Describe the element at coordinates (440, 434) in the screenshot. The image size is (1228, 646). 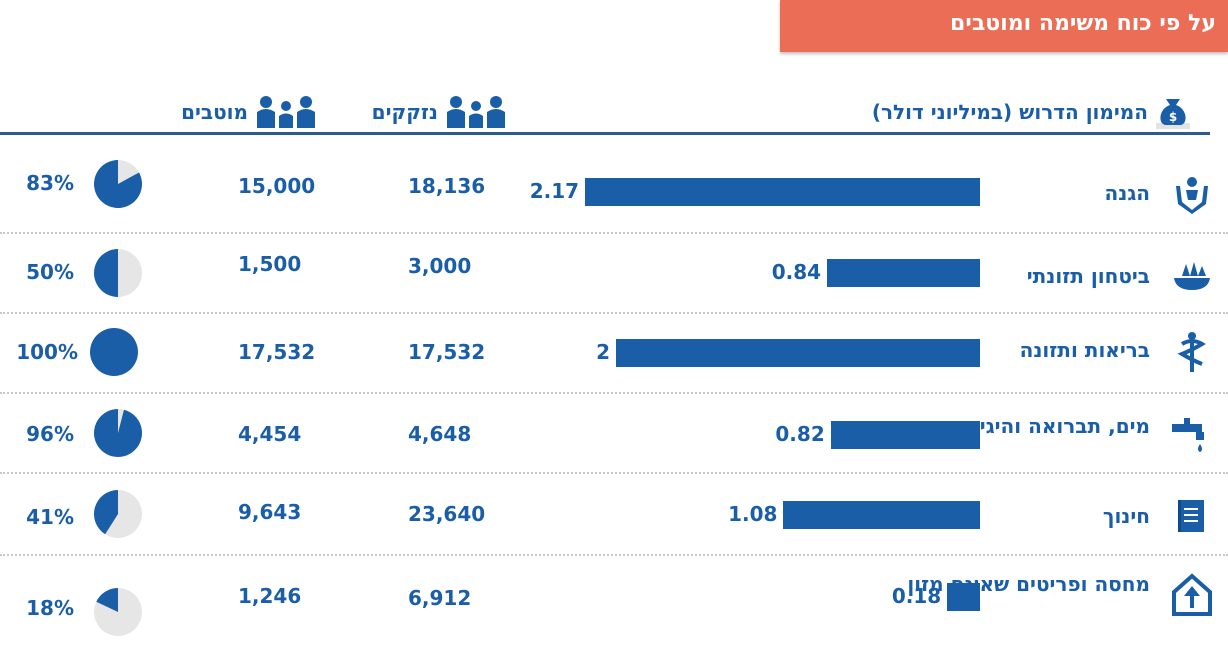
I see `in-need-value: 4,648` at that location.